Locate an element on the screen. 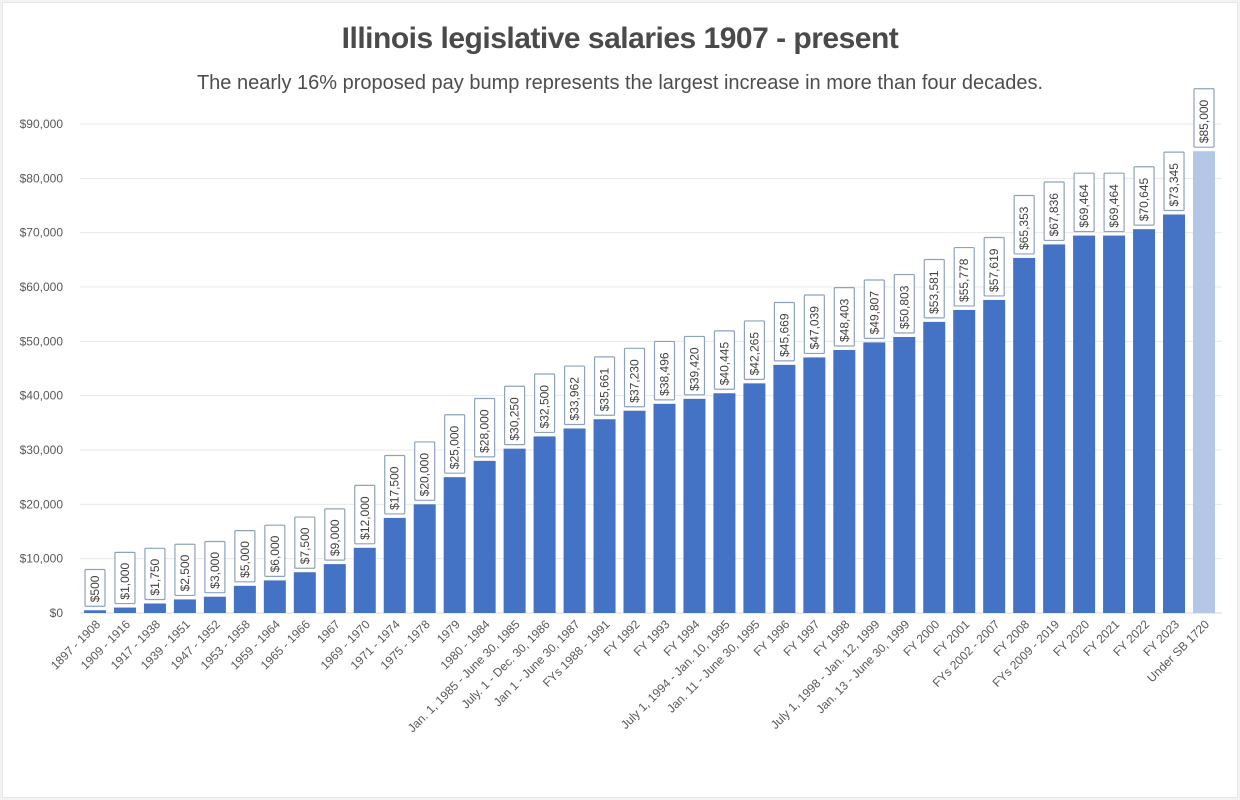 This screenshot has height=800, width=1240. data-label: $50,803 is located at coordinates (904, 303).